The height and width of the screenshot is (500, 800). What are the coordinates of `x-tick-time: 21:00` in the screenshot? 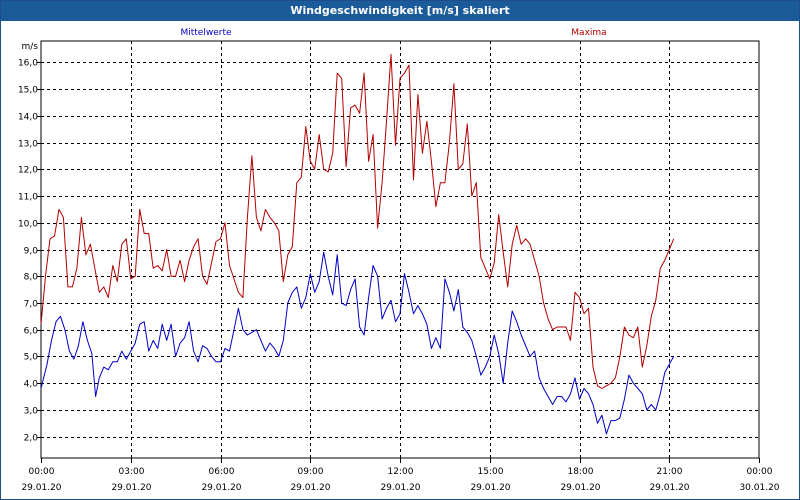 It's located at (670, 472).